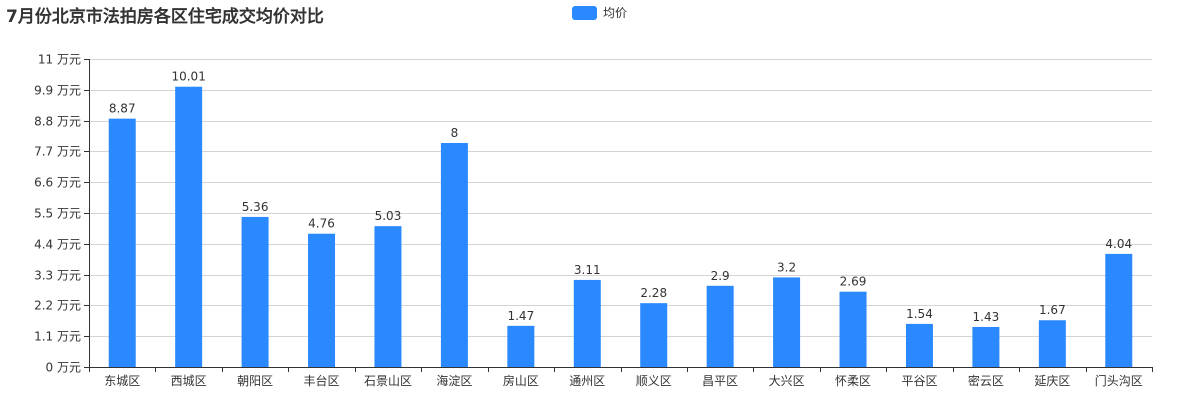 This screenshot has width=1200, height=400. Describe the element at coordinates (1052, 381) in the screenshot. I see `x-tick-label: 延庆区` at that location.